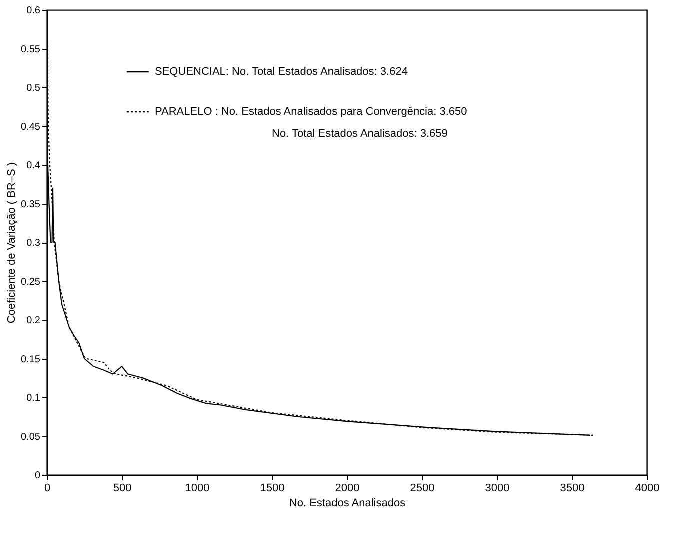  Describe the element at coordinates (272, 488) in the screenshot. I see `x-tick-label: 1500` at that location.